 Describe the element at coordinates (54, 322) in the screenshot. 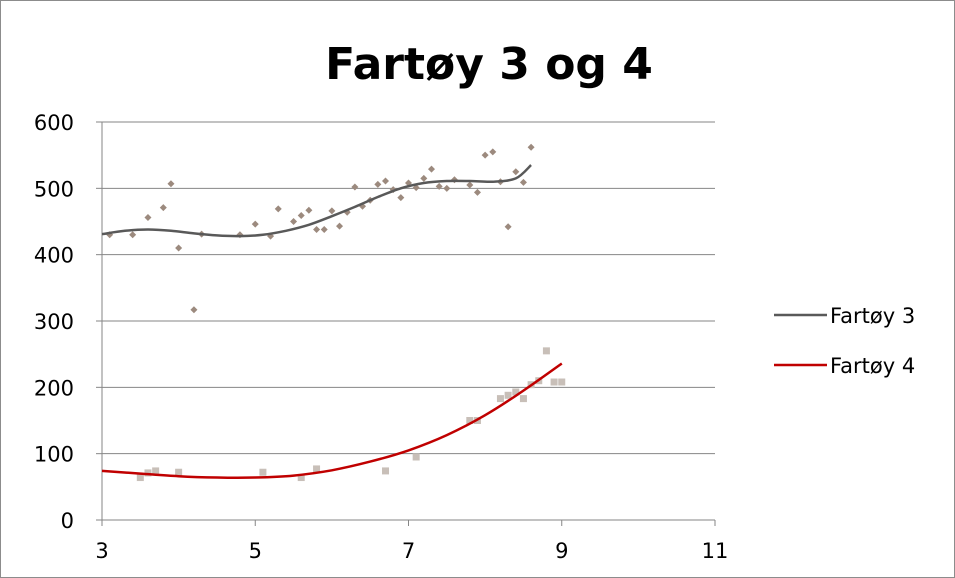

I see `y-tick-label: 300` at that location.